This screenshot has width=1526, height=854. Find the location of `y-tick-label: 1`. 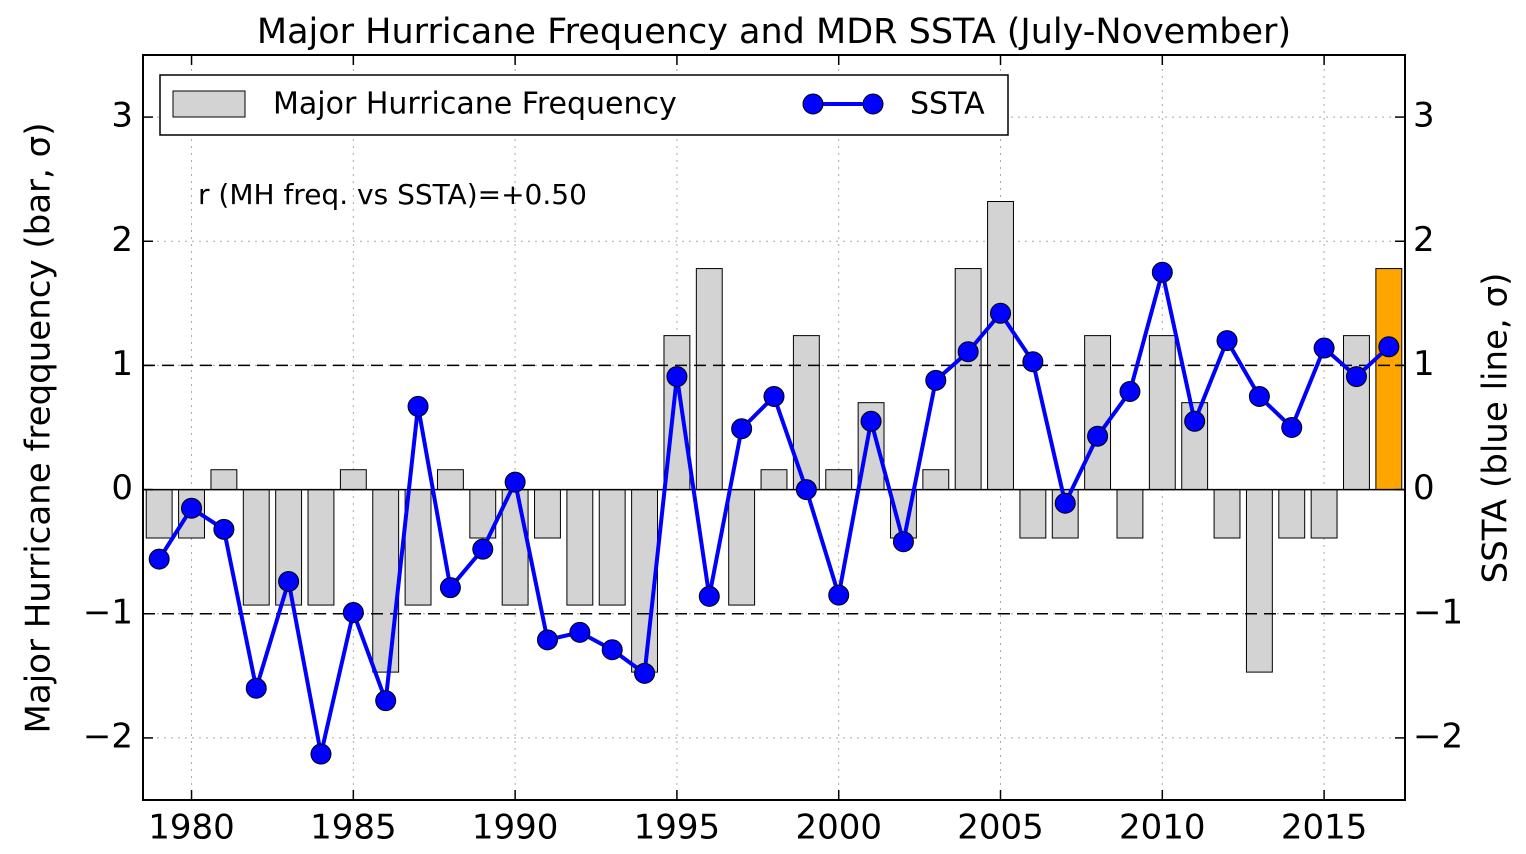

y-tick-label: 1 is located at coordinates (122, 364).